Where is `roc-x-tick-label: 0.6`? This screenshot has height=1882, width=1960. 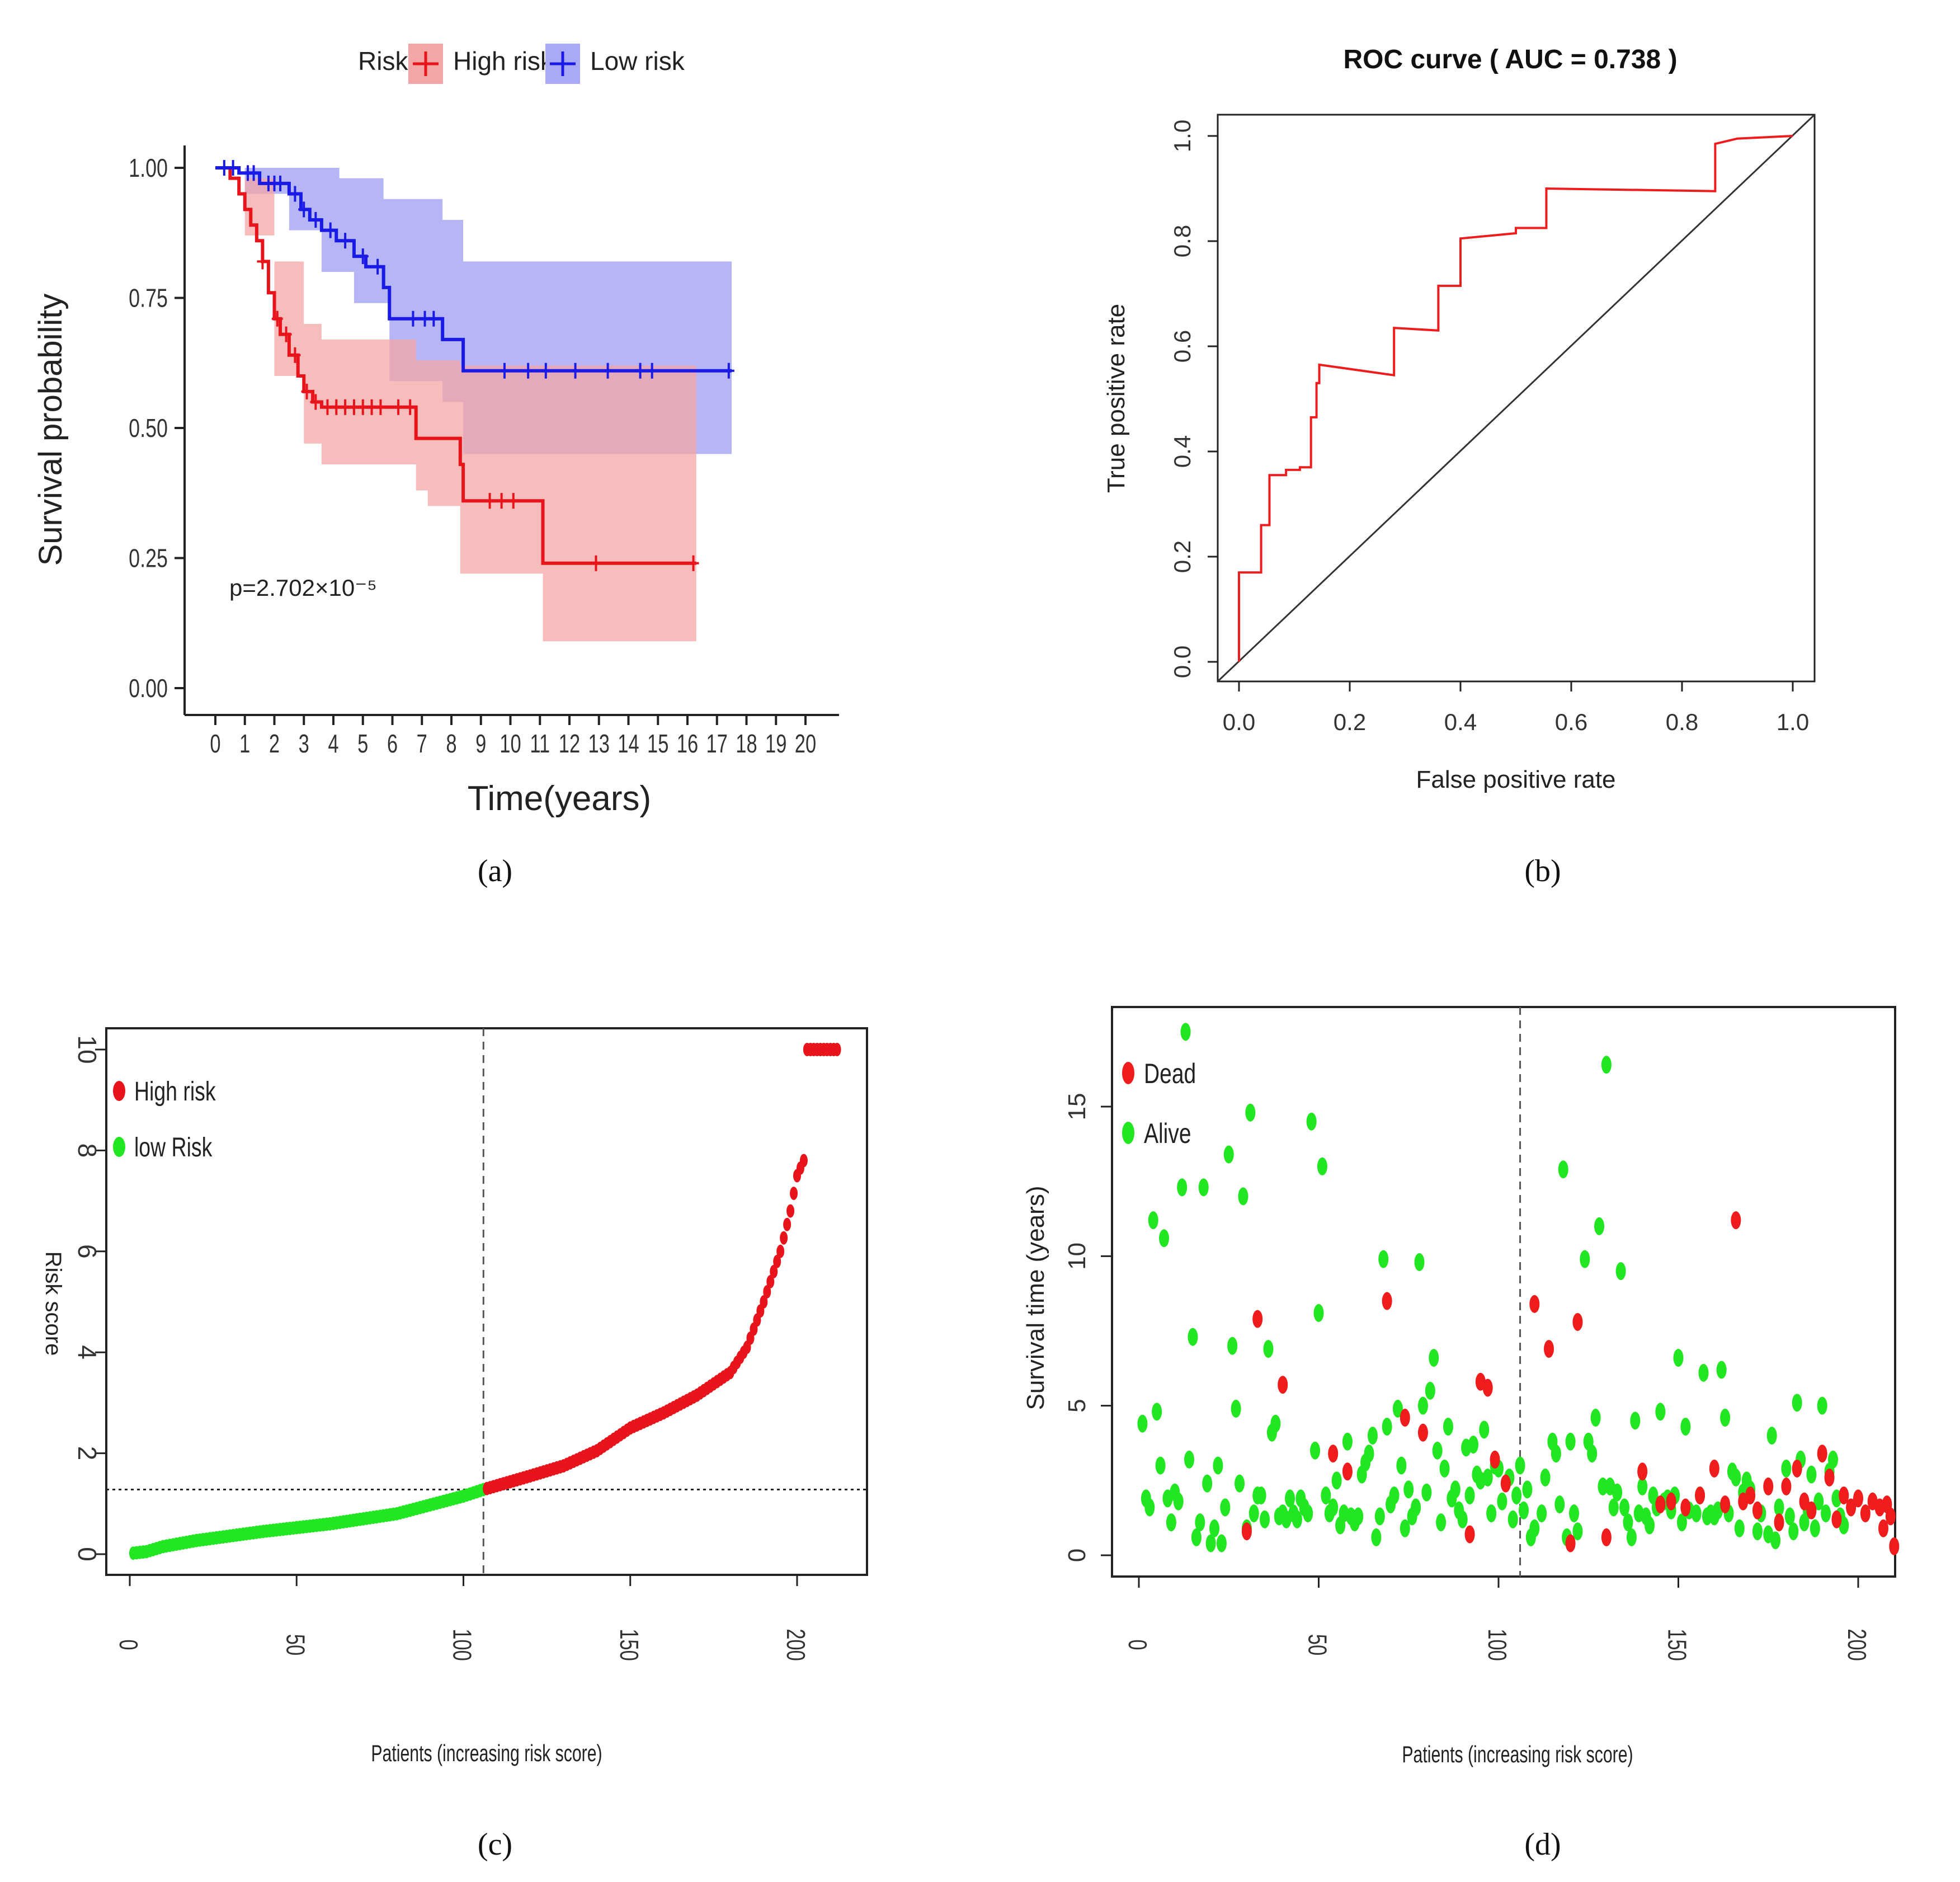
roc-x-tick-label: 0.6 is located at coordinates (1571, 722).